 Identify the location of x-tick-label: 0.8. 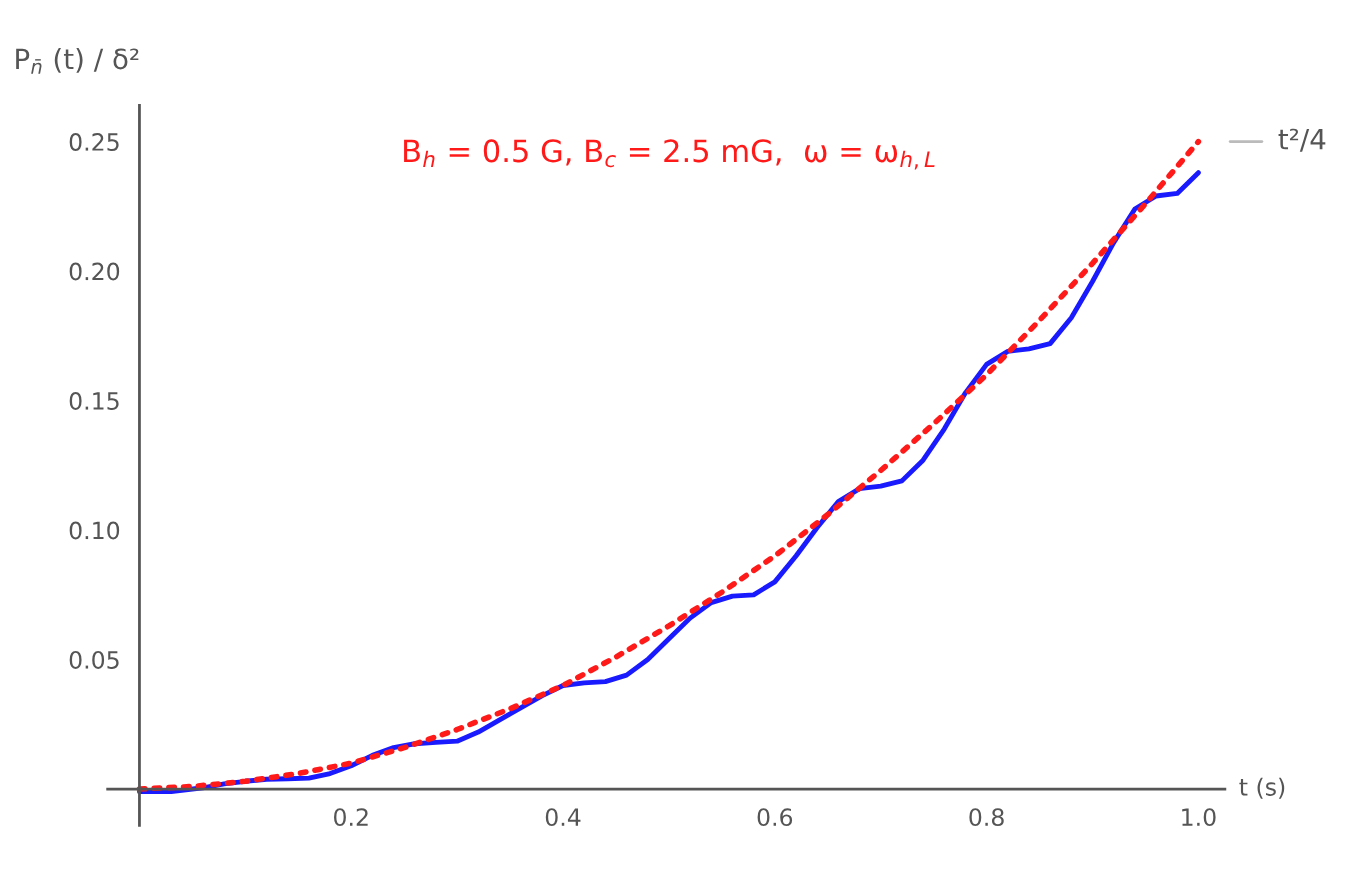
(986, 817).